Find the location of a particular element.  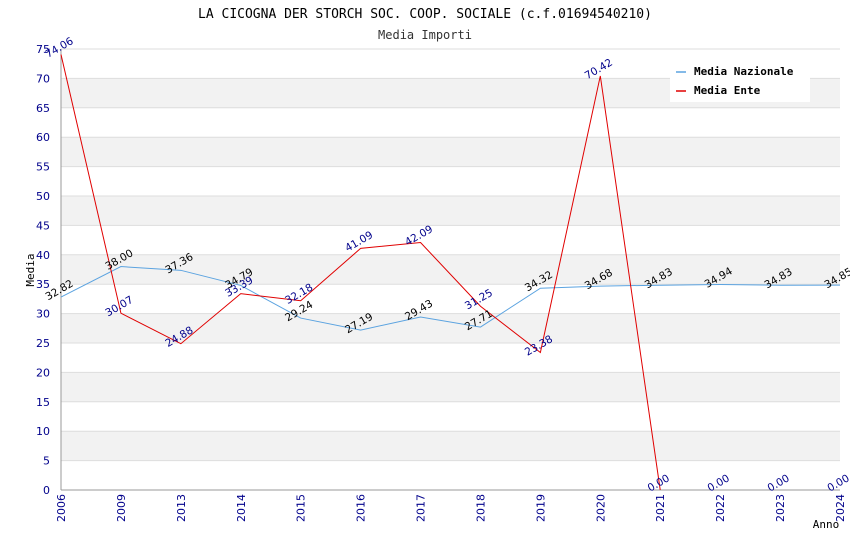

y-tick-label: 35 is located at coordinates (43, 284).